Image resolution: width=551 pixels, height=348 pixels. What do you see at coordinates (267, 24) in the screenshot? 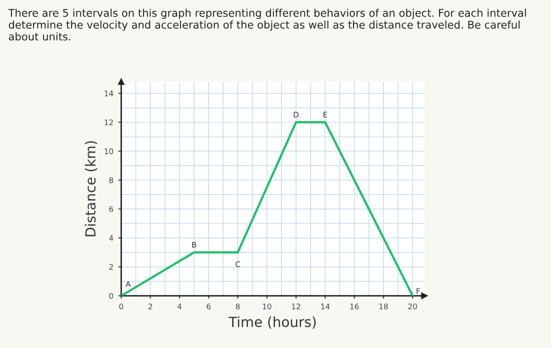
I see `chart-title: There are 5 intervals on this graph representing different behaviors of an object. For each interval determine the velocity and acceleration of the object as well as the distance traveled. Be careful about units.` at bounding box center [267, 24].